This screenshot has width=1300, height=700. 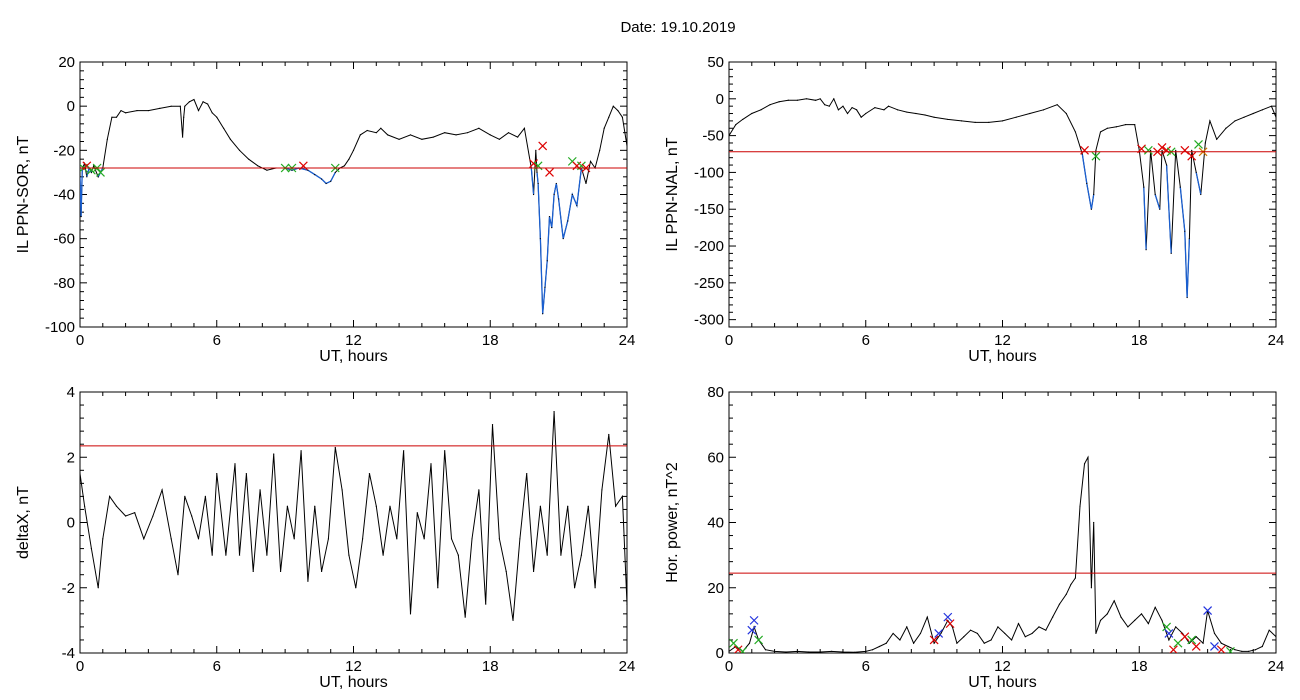 I want to click on y-axis-label: IL PPN-NAL, nT, so click(x=672, y=194).